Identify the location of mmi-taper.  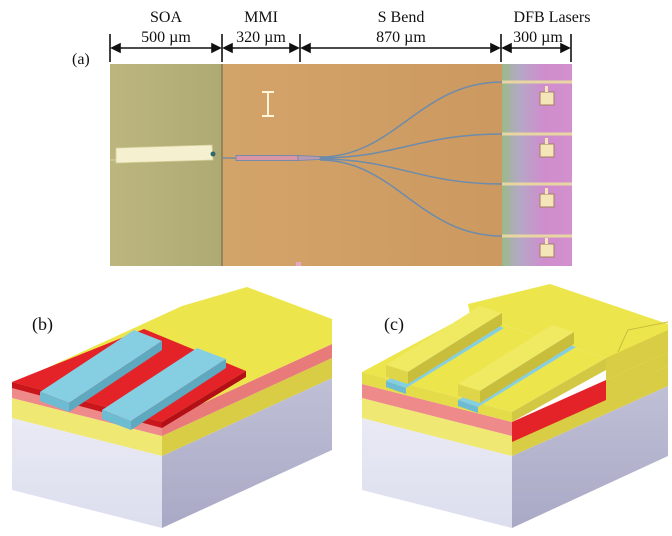
(309, 158).